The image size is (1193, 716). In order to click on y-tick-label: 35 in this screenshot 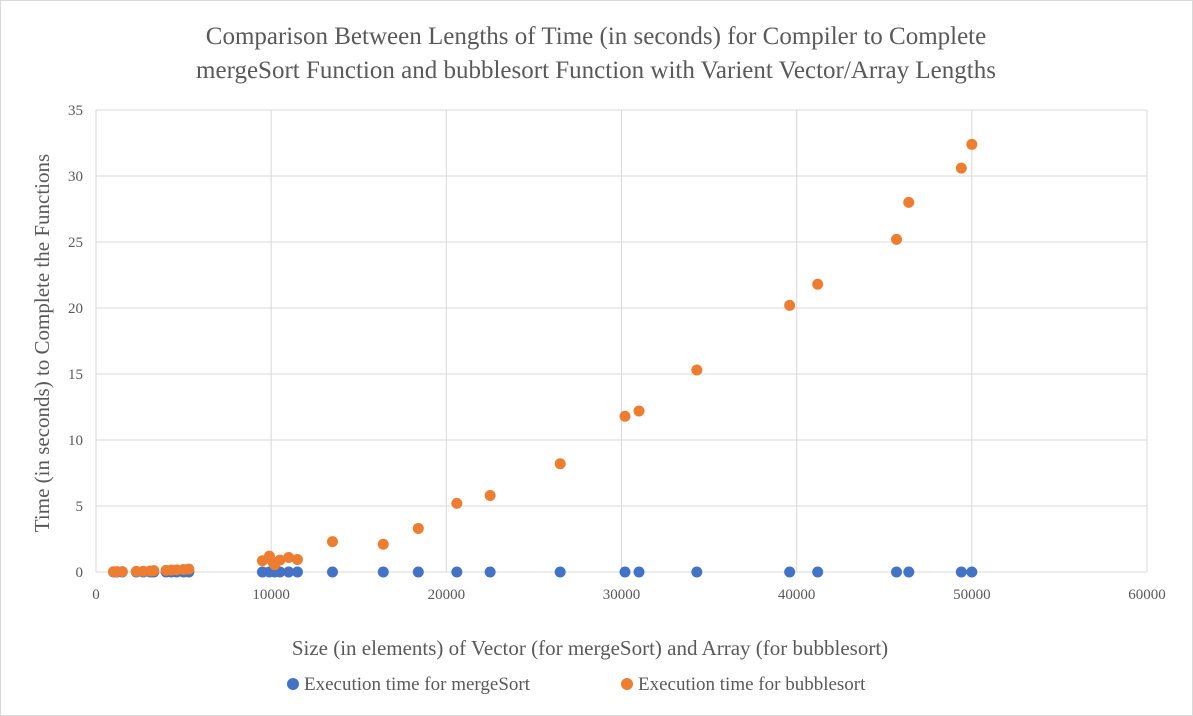, I will do `click(75, 111)`.